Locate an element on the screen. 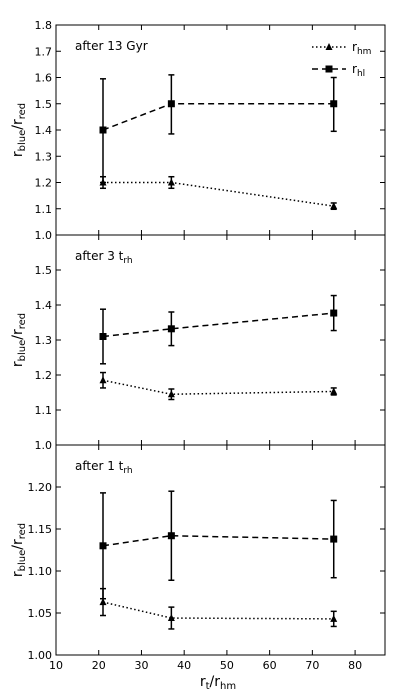 The image size is (415, 692). x-tick-label: 70 is located at coordinates (312, 665).